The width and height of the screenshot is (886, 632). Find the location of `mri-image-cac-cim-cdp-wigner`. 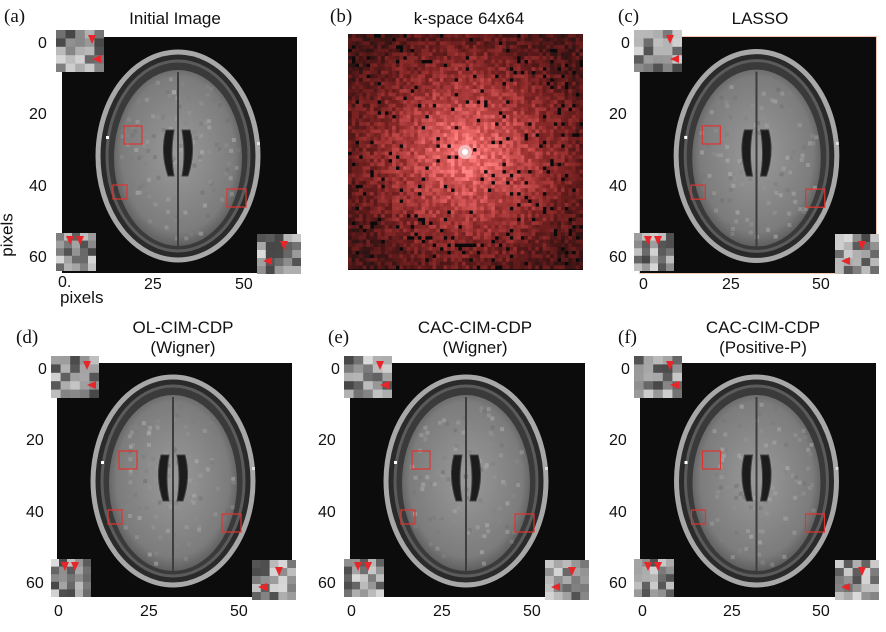

mri-image-cac-cim-cdp-wigner is located at coordinates (467, 480).